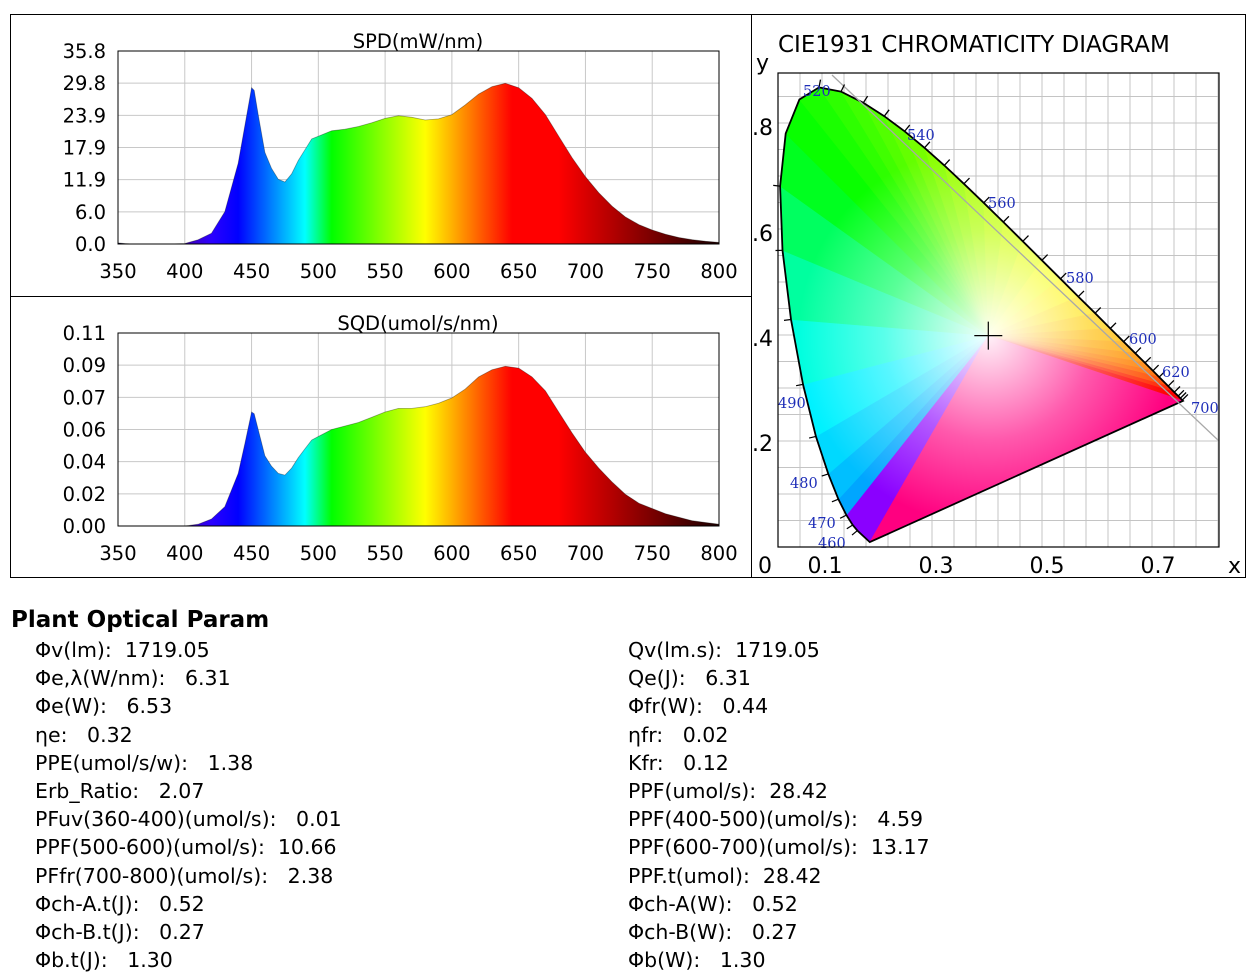  I want to click on spd-y-tick-label: 29.8, so click(84, 83).